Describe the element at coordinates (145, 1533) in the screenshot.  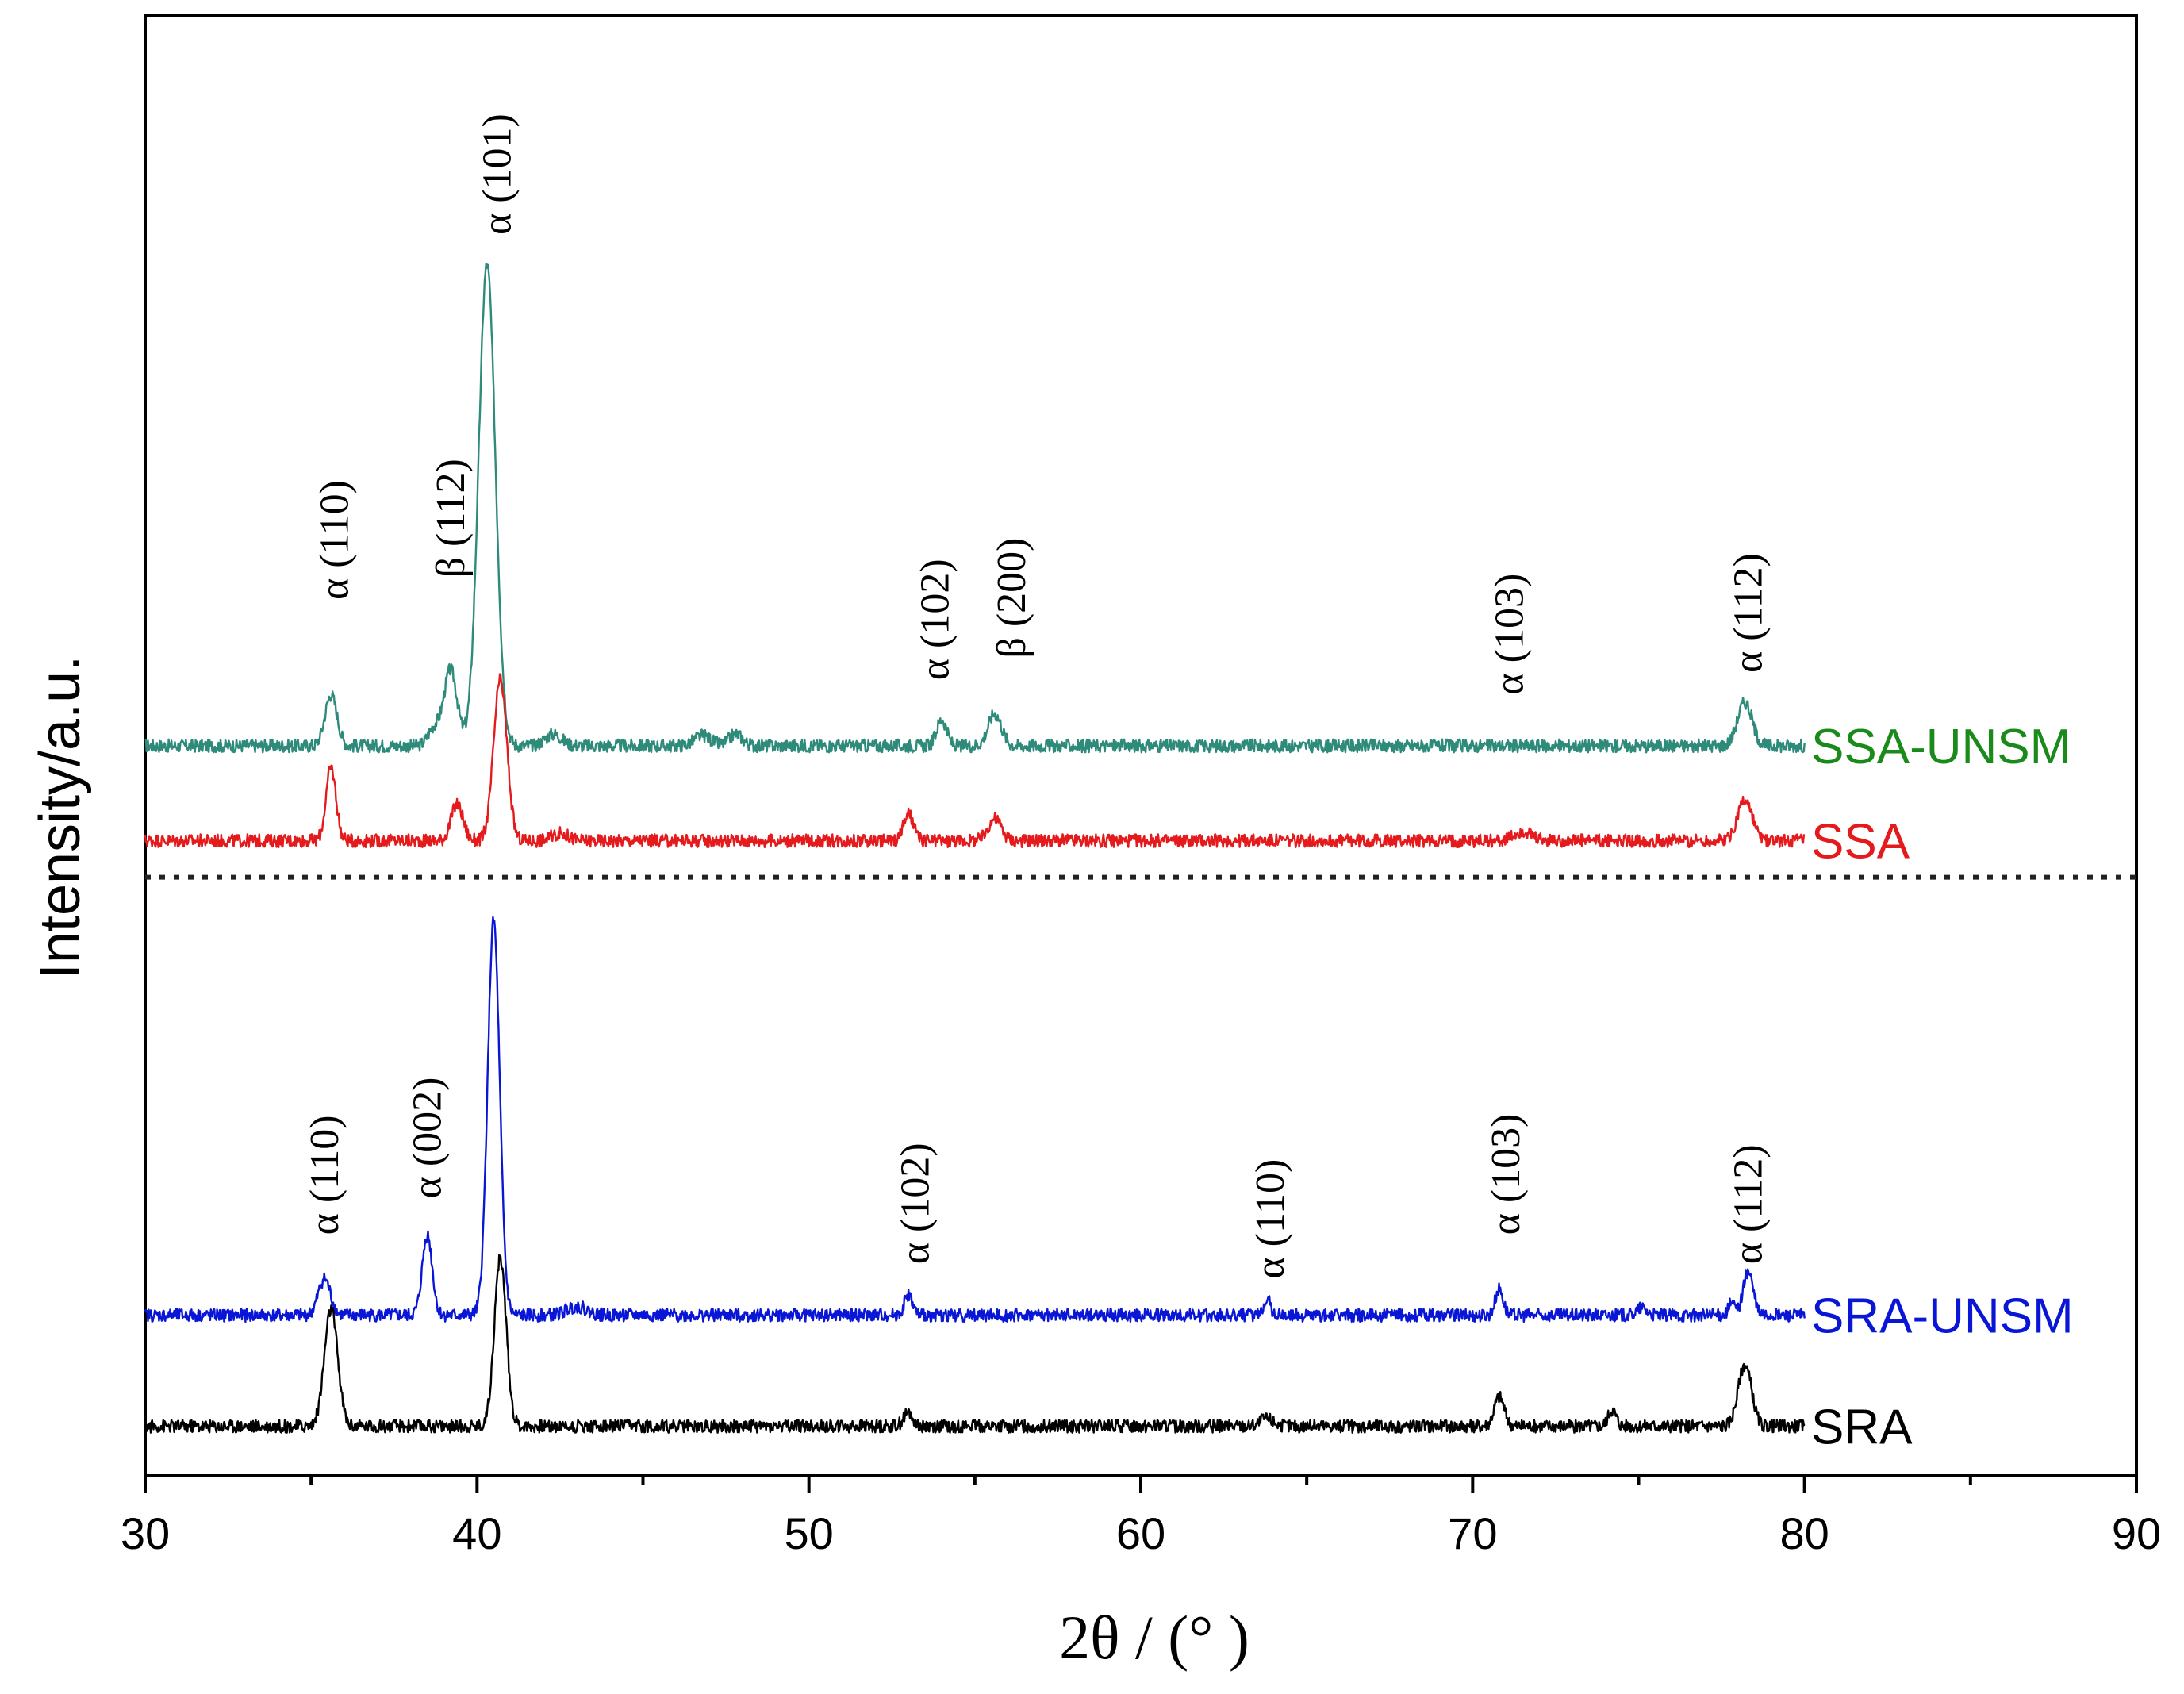
I see `x-tick-label: 30` at that location.